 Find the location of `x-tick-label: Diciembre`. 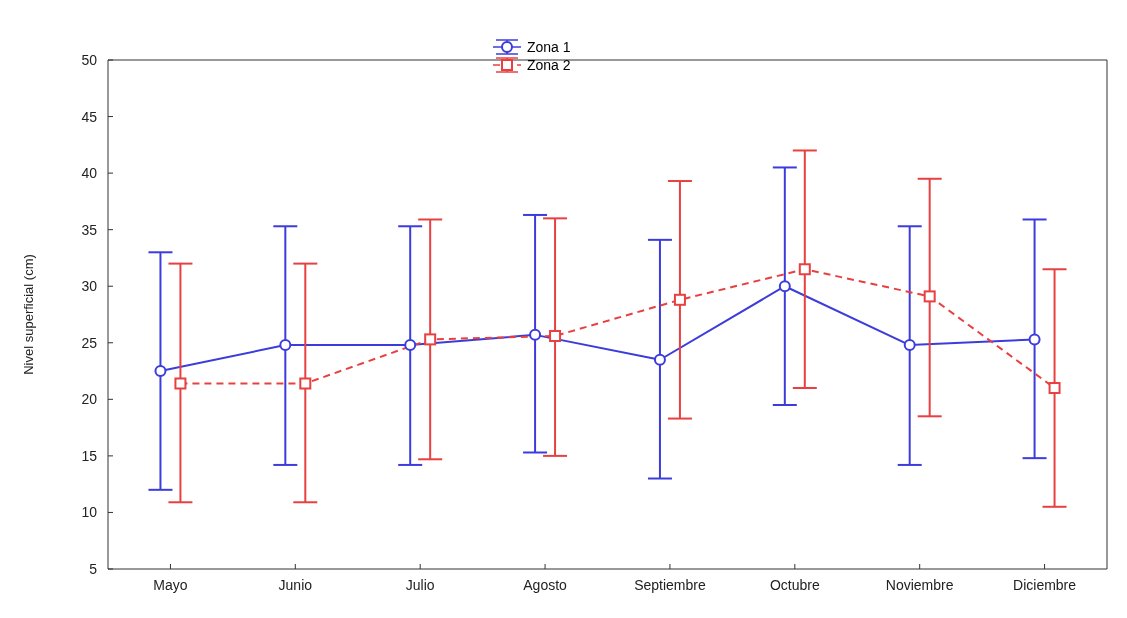

x-tick-label: Diciembre is located at coordinates (1045, 584).